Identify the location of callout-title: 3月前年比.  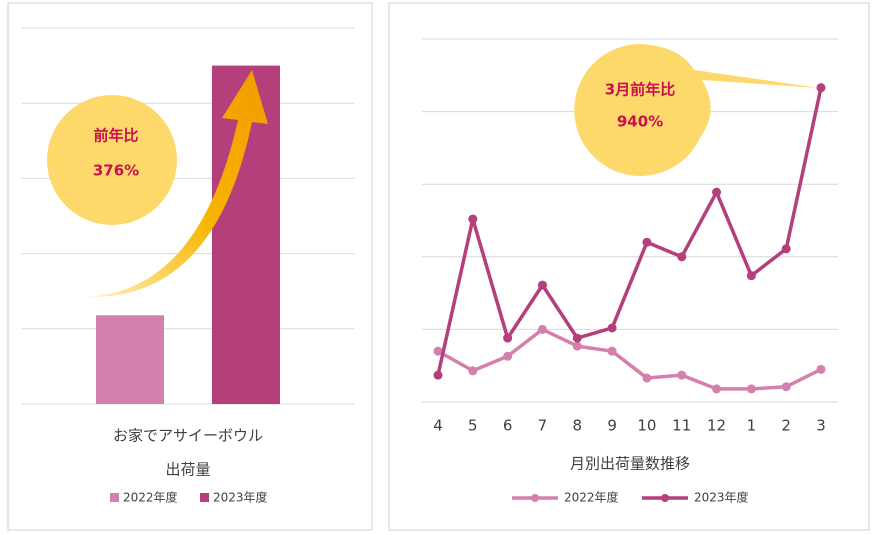
(640, 90).